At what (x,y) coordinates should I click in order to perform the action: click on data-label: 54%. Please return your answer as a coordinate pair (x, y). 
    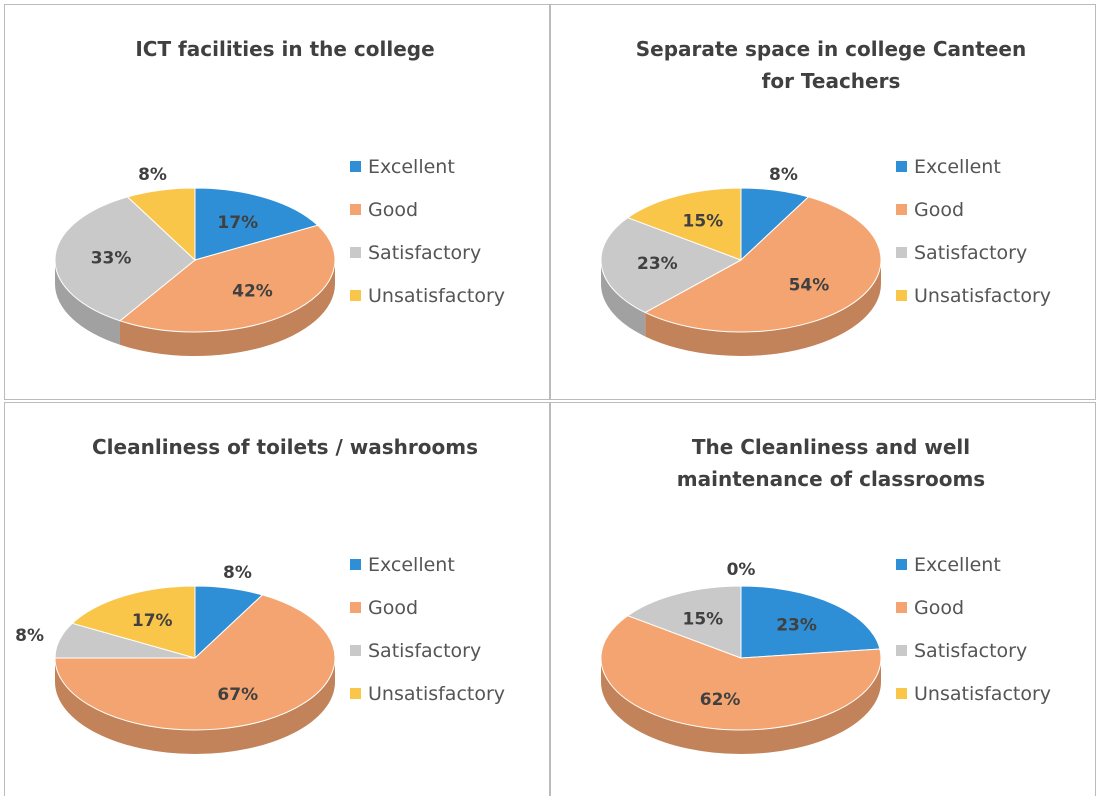
    Looking at the image, I should click on (809, 285).